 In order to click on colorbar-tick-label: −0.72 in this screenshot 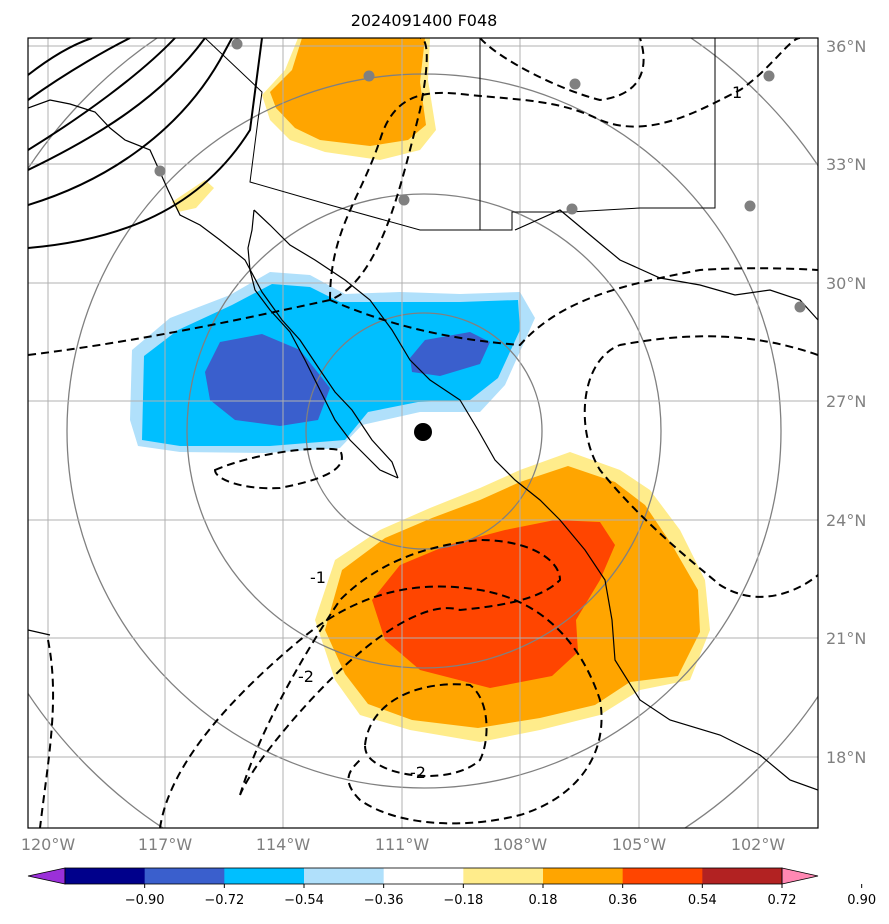, I will do `click(224, 900)`.